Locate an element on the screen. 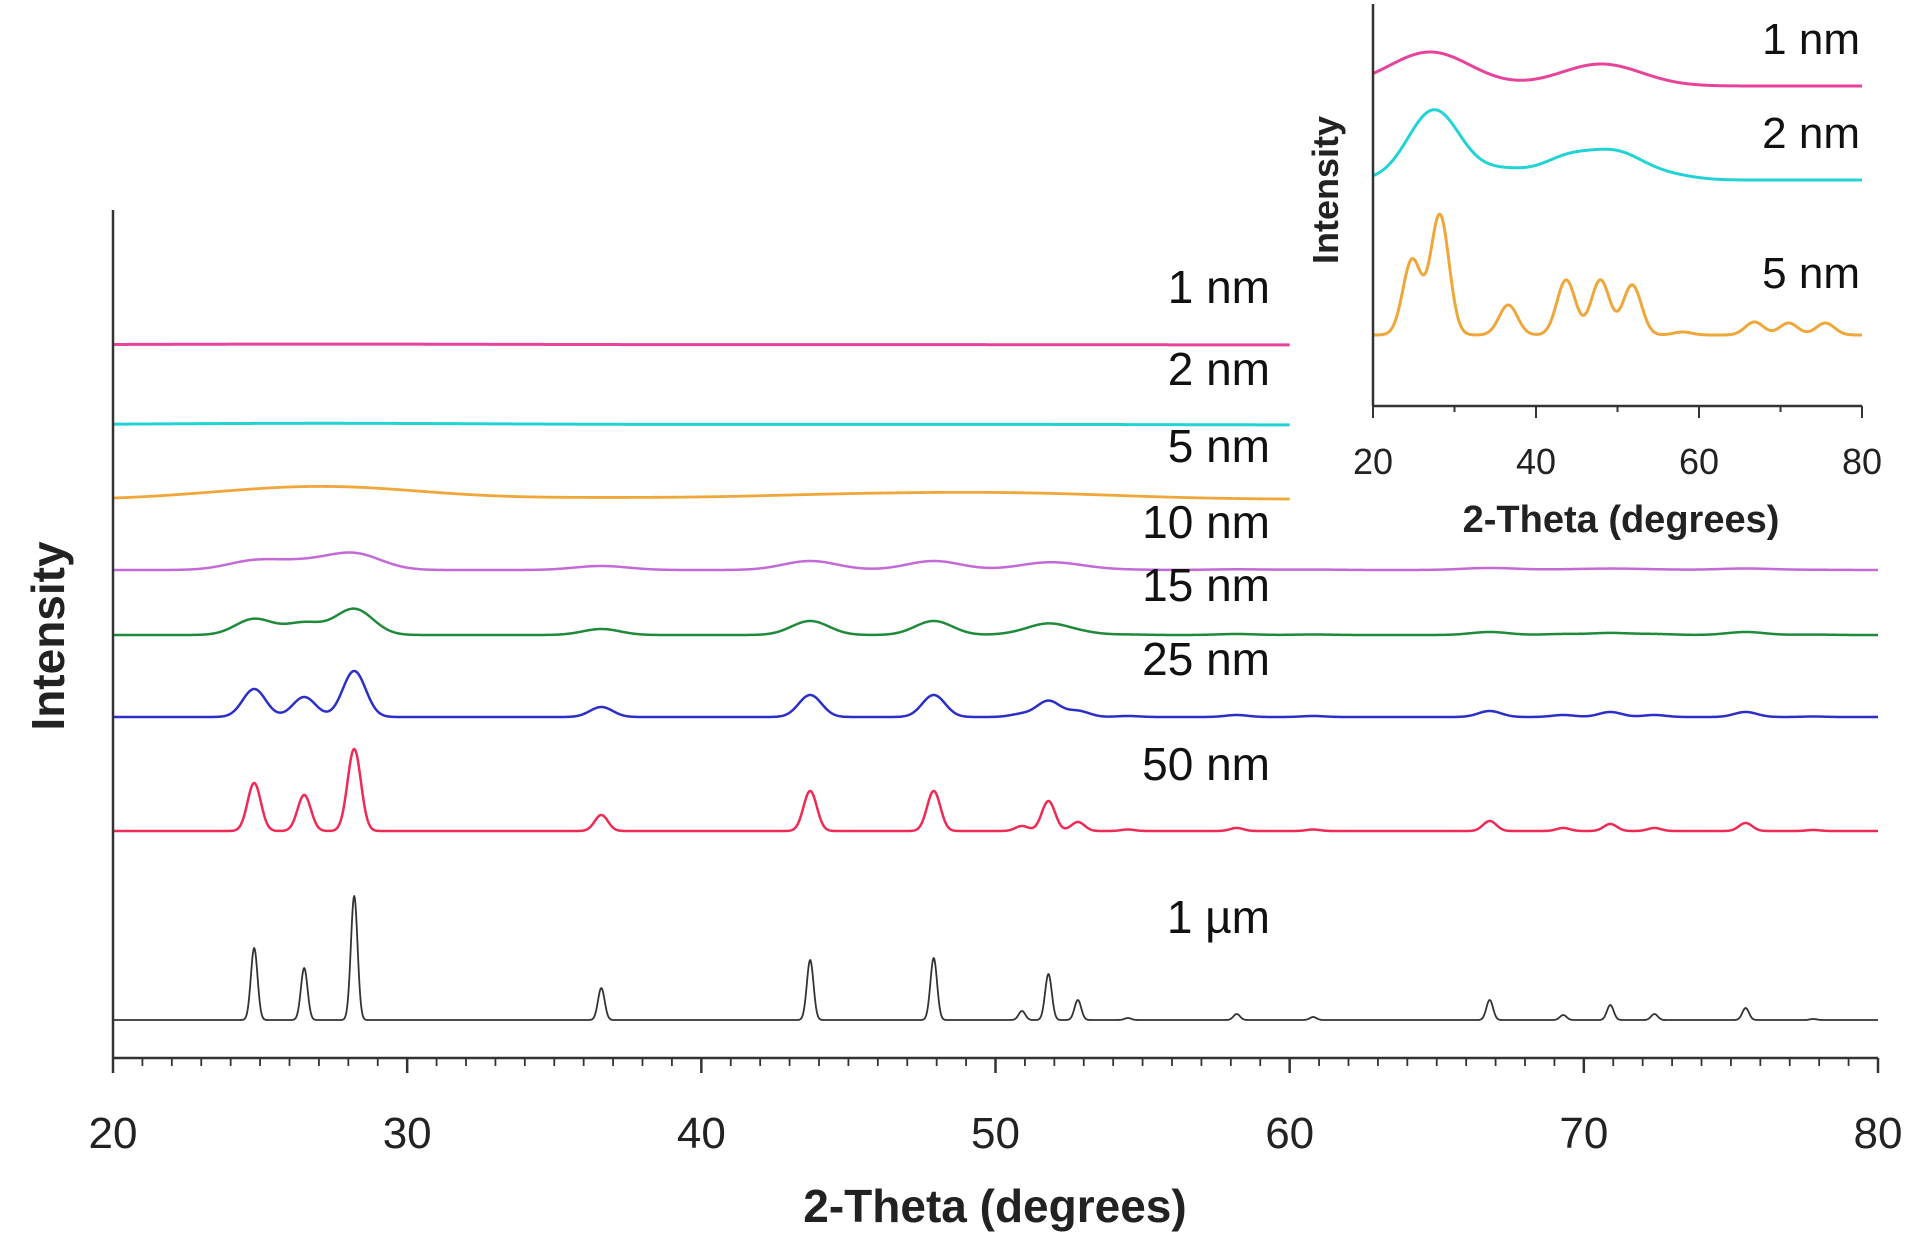 The height and width of the screenshot is (1244, 1924). inset-x-tick-label: 40 is located at coordinates (1536, 461).